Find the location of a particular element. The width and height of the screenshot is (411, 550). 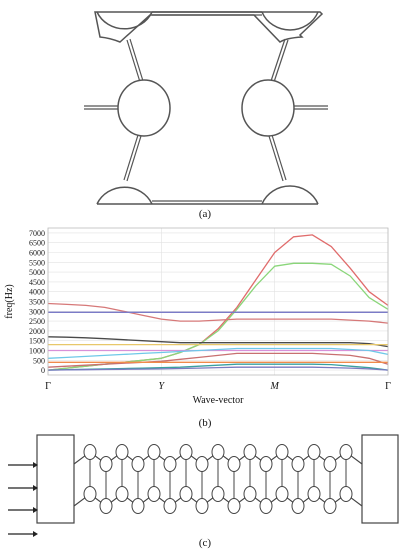

caption-a: (a) is located at coordinates (205, 214).